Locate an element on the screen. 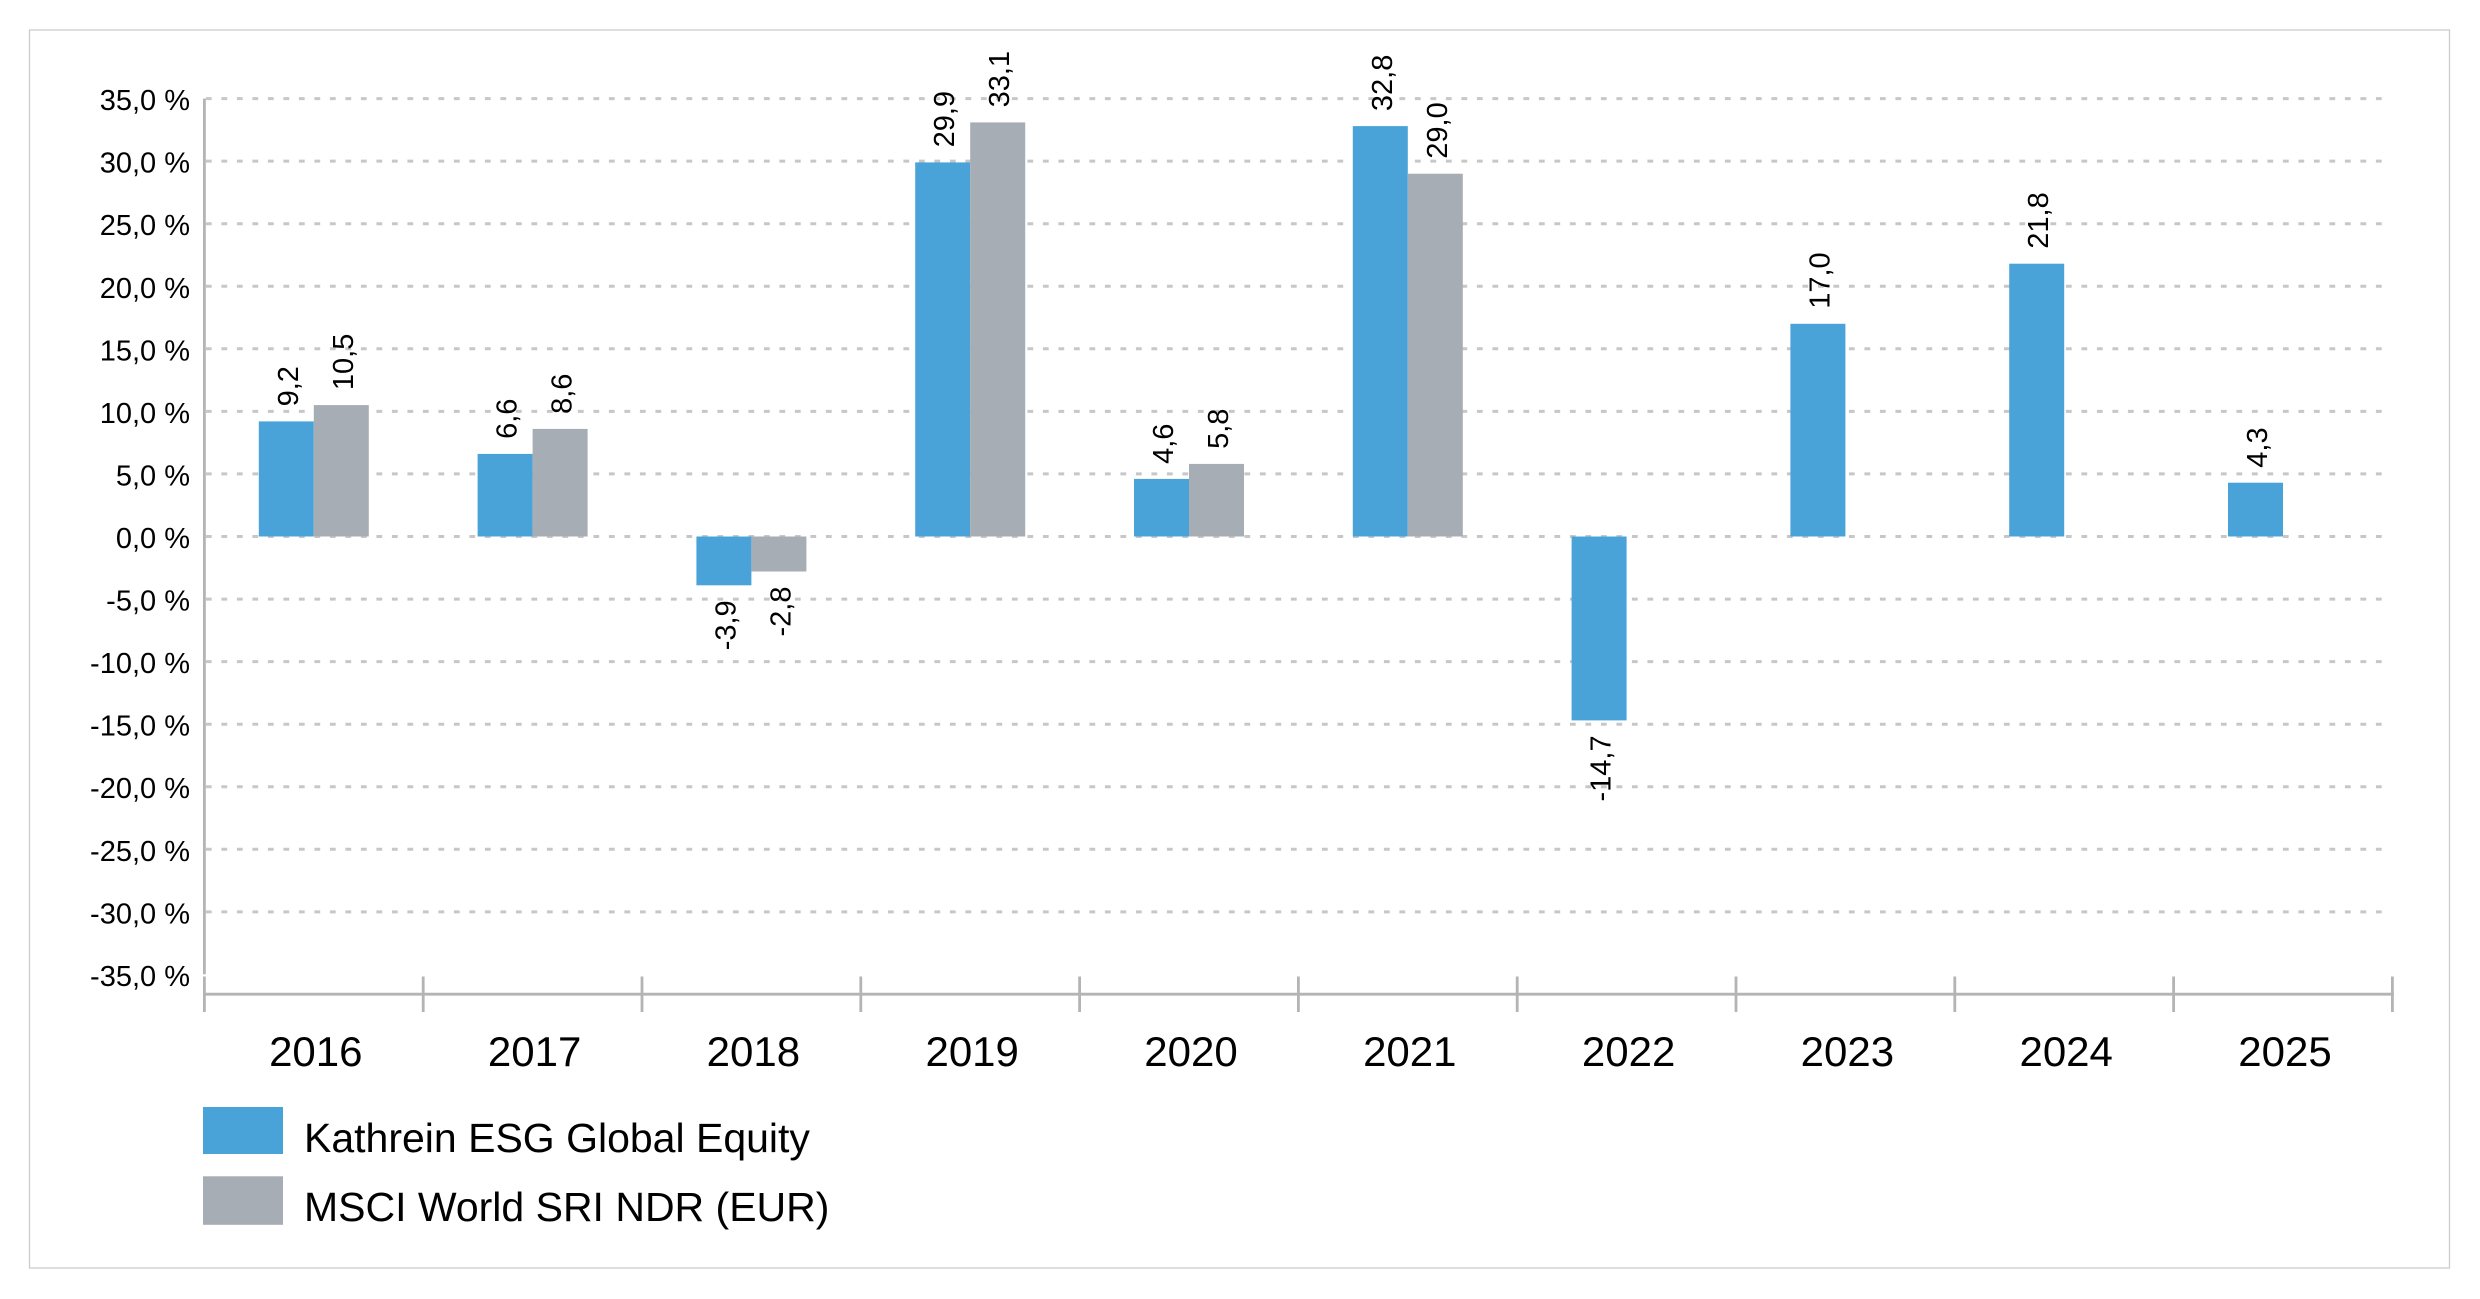 Image resolution: width=2480 pixels, height=1299 pixels. svg-text: -14,7 is located at coordinates (1602, 768).